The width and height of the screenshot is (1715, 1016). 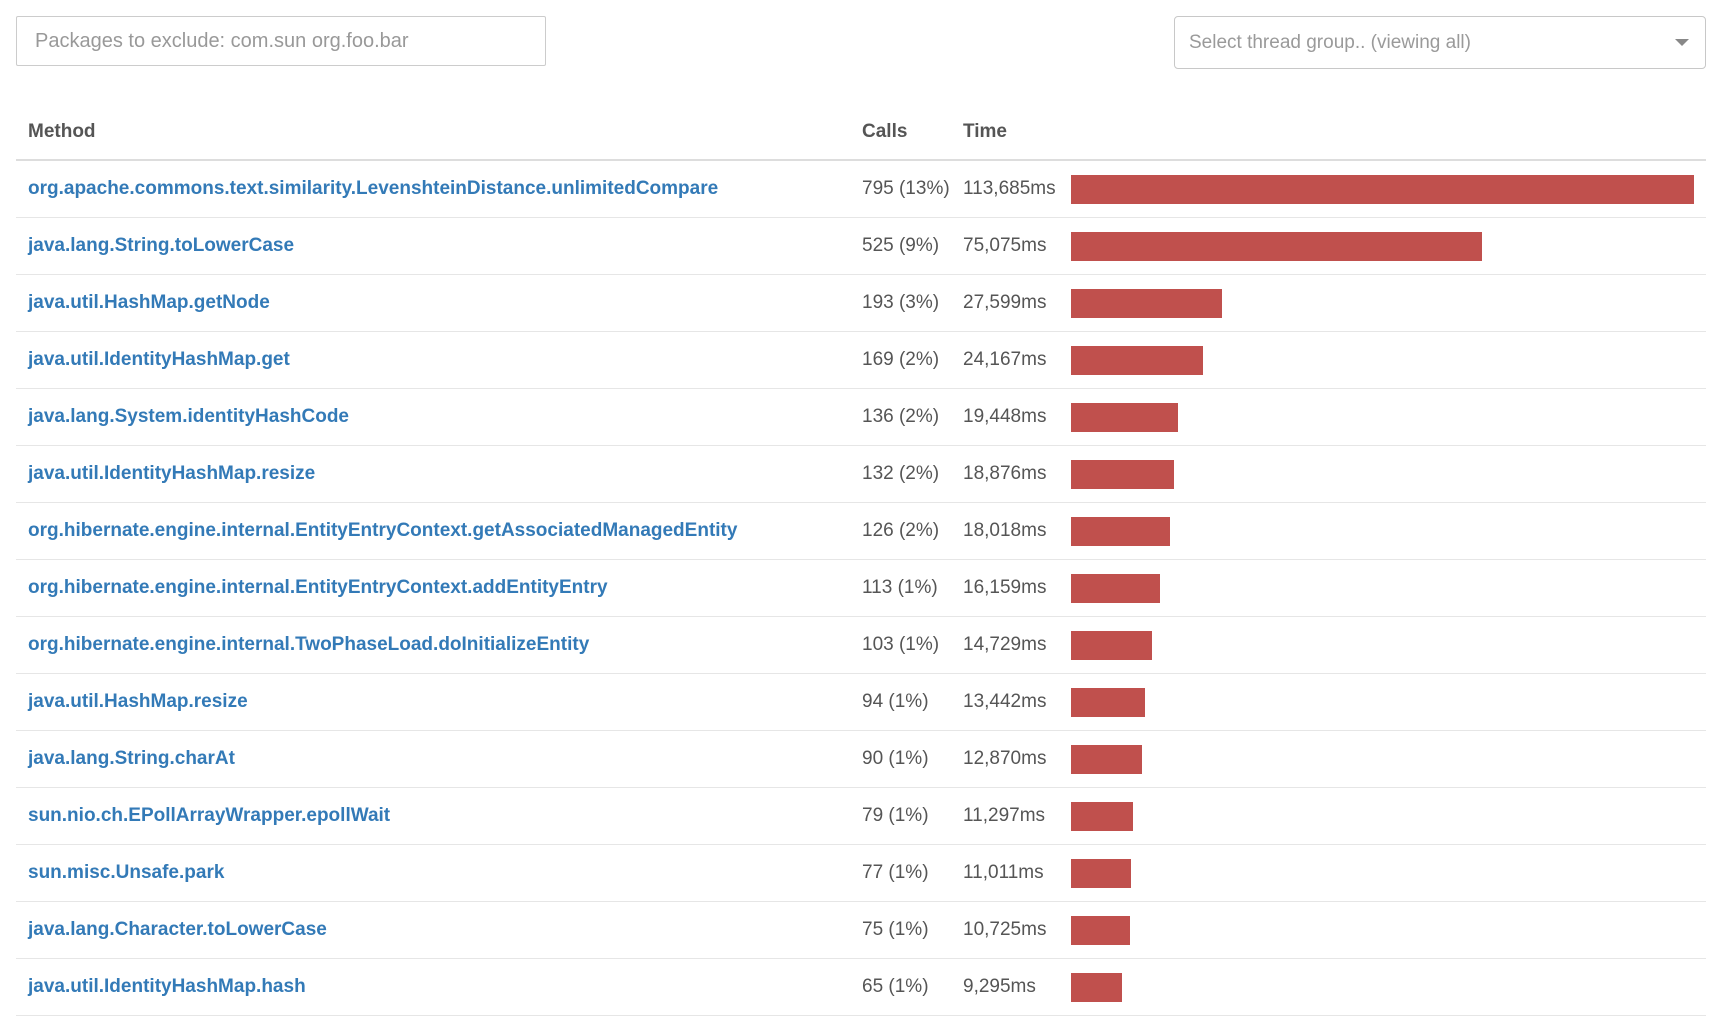 I want to click on calls-cell: 169 (2%), so click(x=900, y=360).